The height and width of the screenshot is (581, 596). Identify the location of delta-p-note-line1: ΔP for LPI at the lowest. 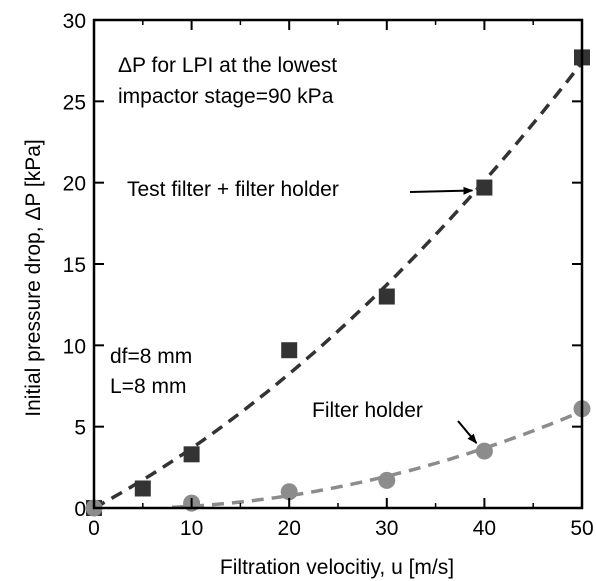
(227, 65).